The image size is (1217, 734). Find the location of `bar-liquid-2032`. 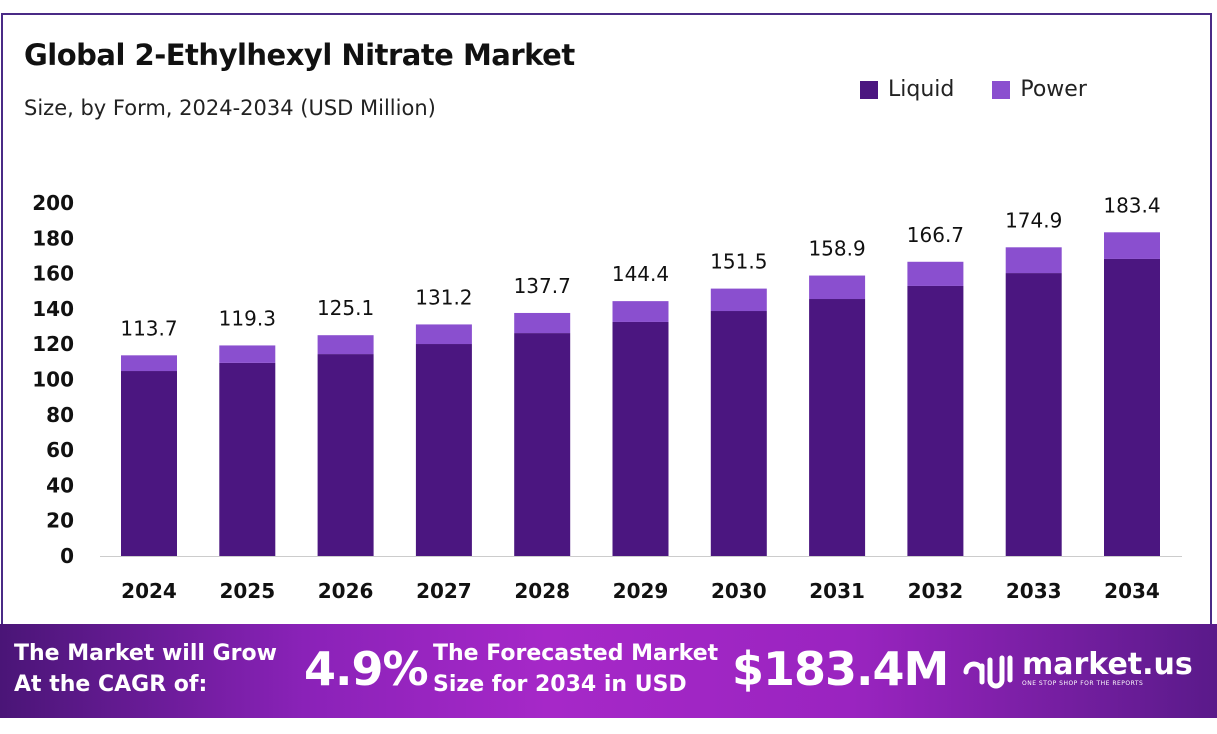

bar-liquid-2032 is located at coordinates (935, 420).